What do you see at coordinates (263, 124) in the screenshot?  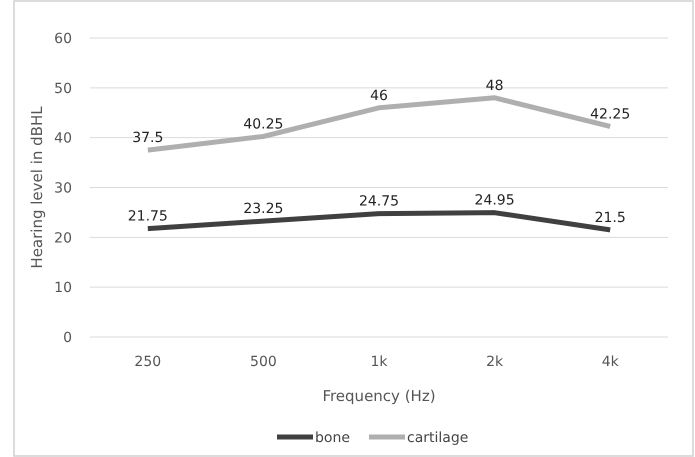 I see `data-label: 40.25` at bounding box center [263, 124].